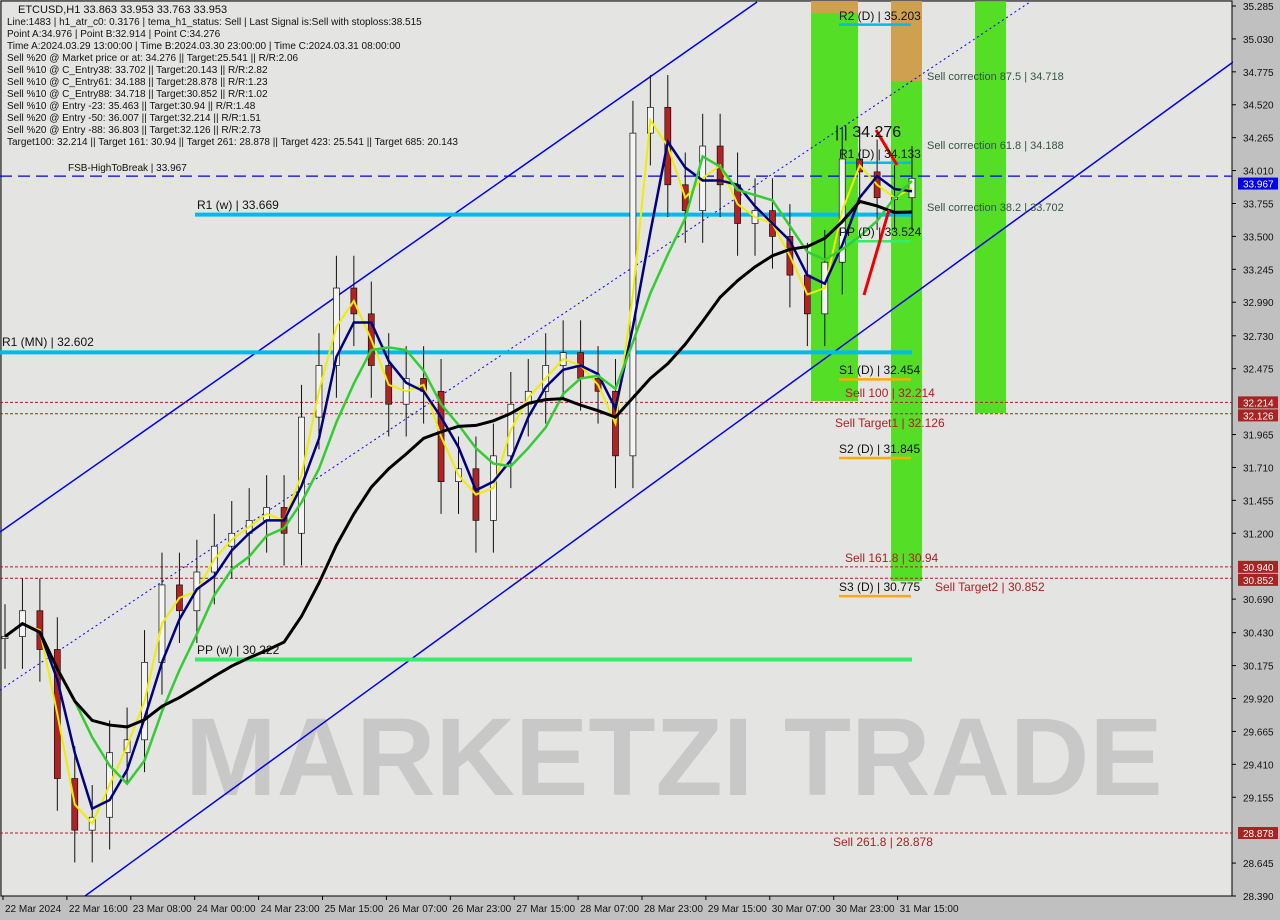  Describe the element at coordinates (929, 909) in the screenshot. I see `x-tick-label: 31 Mar 15:00` at that location.